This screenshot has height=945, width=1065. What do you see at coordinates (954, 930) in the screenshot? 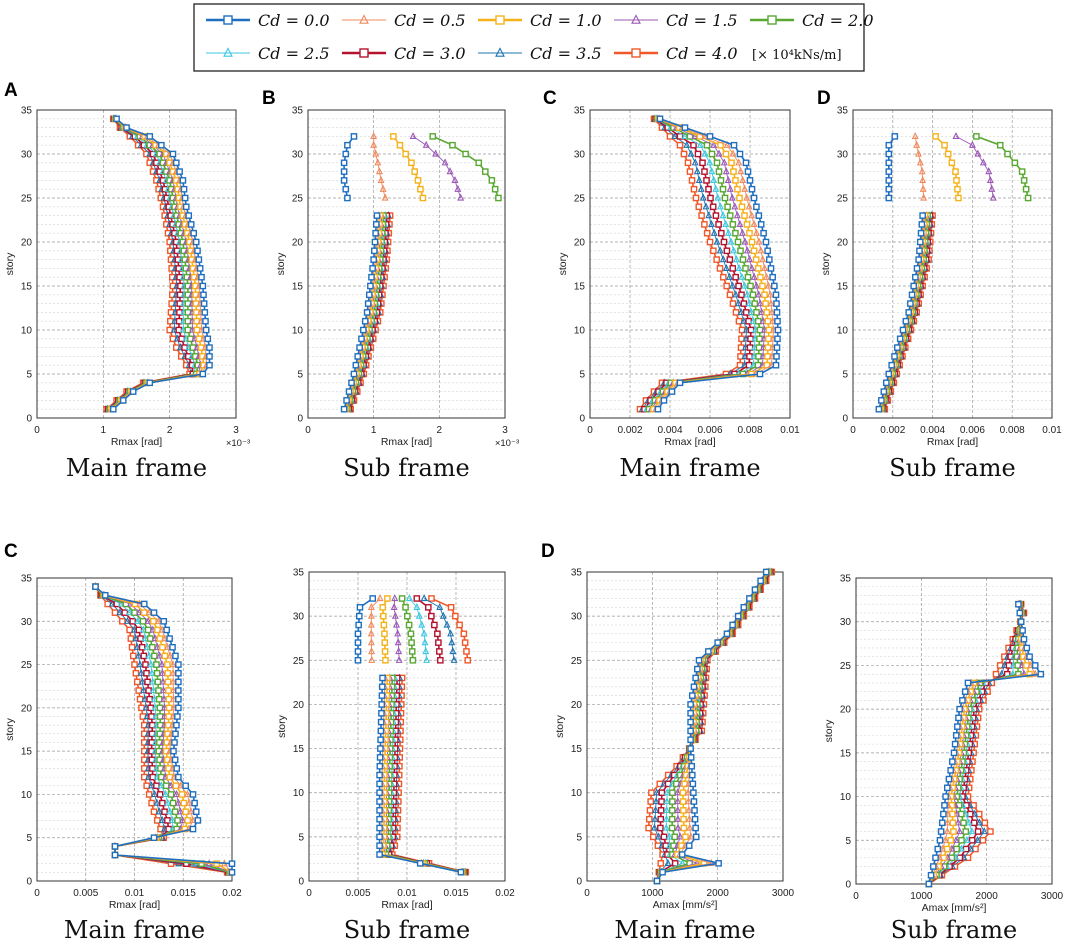
I see `panel-caption: Sub frame` at bounding box center [954, 930].